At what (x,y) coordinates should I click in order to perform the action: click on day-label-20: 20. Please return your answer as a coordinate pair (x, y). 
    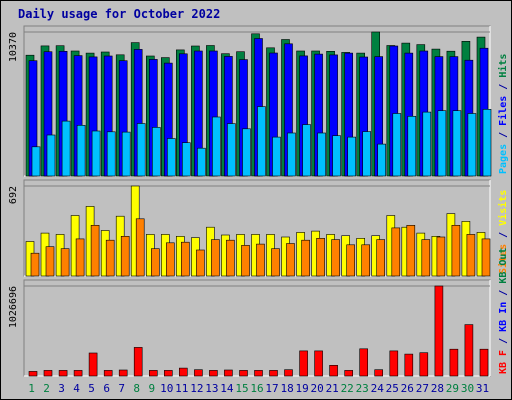
    Looking at the image, I should click on (316, 388).